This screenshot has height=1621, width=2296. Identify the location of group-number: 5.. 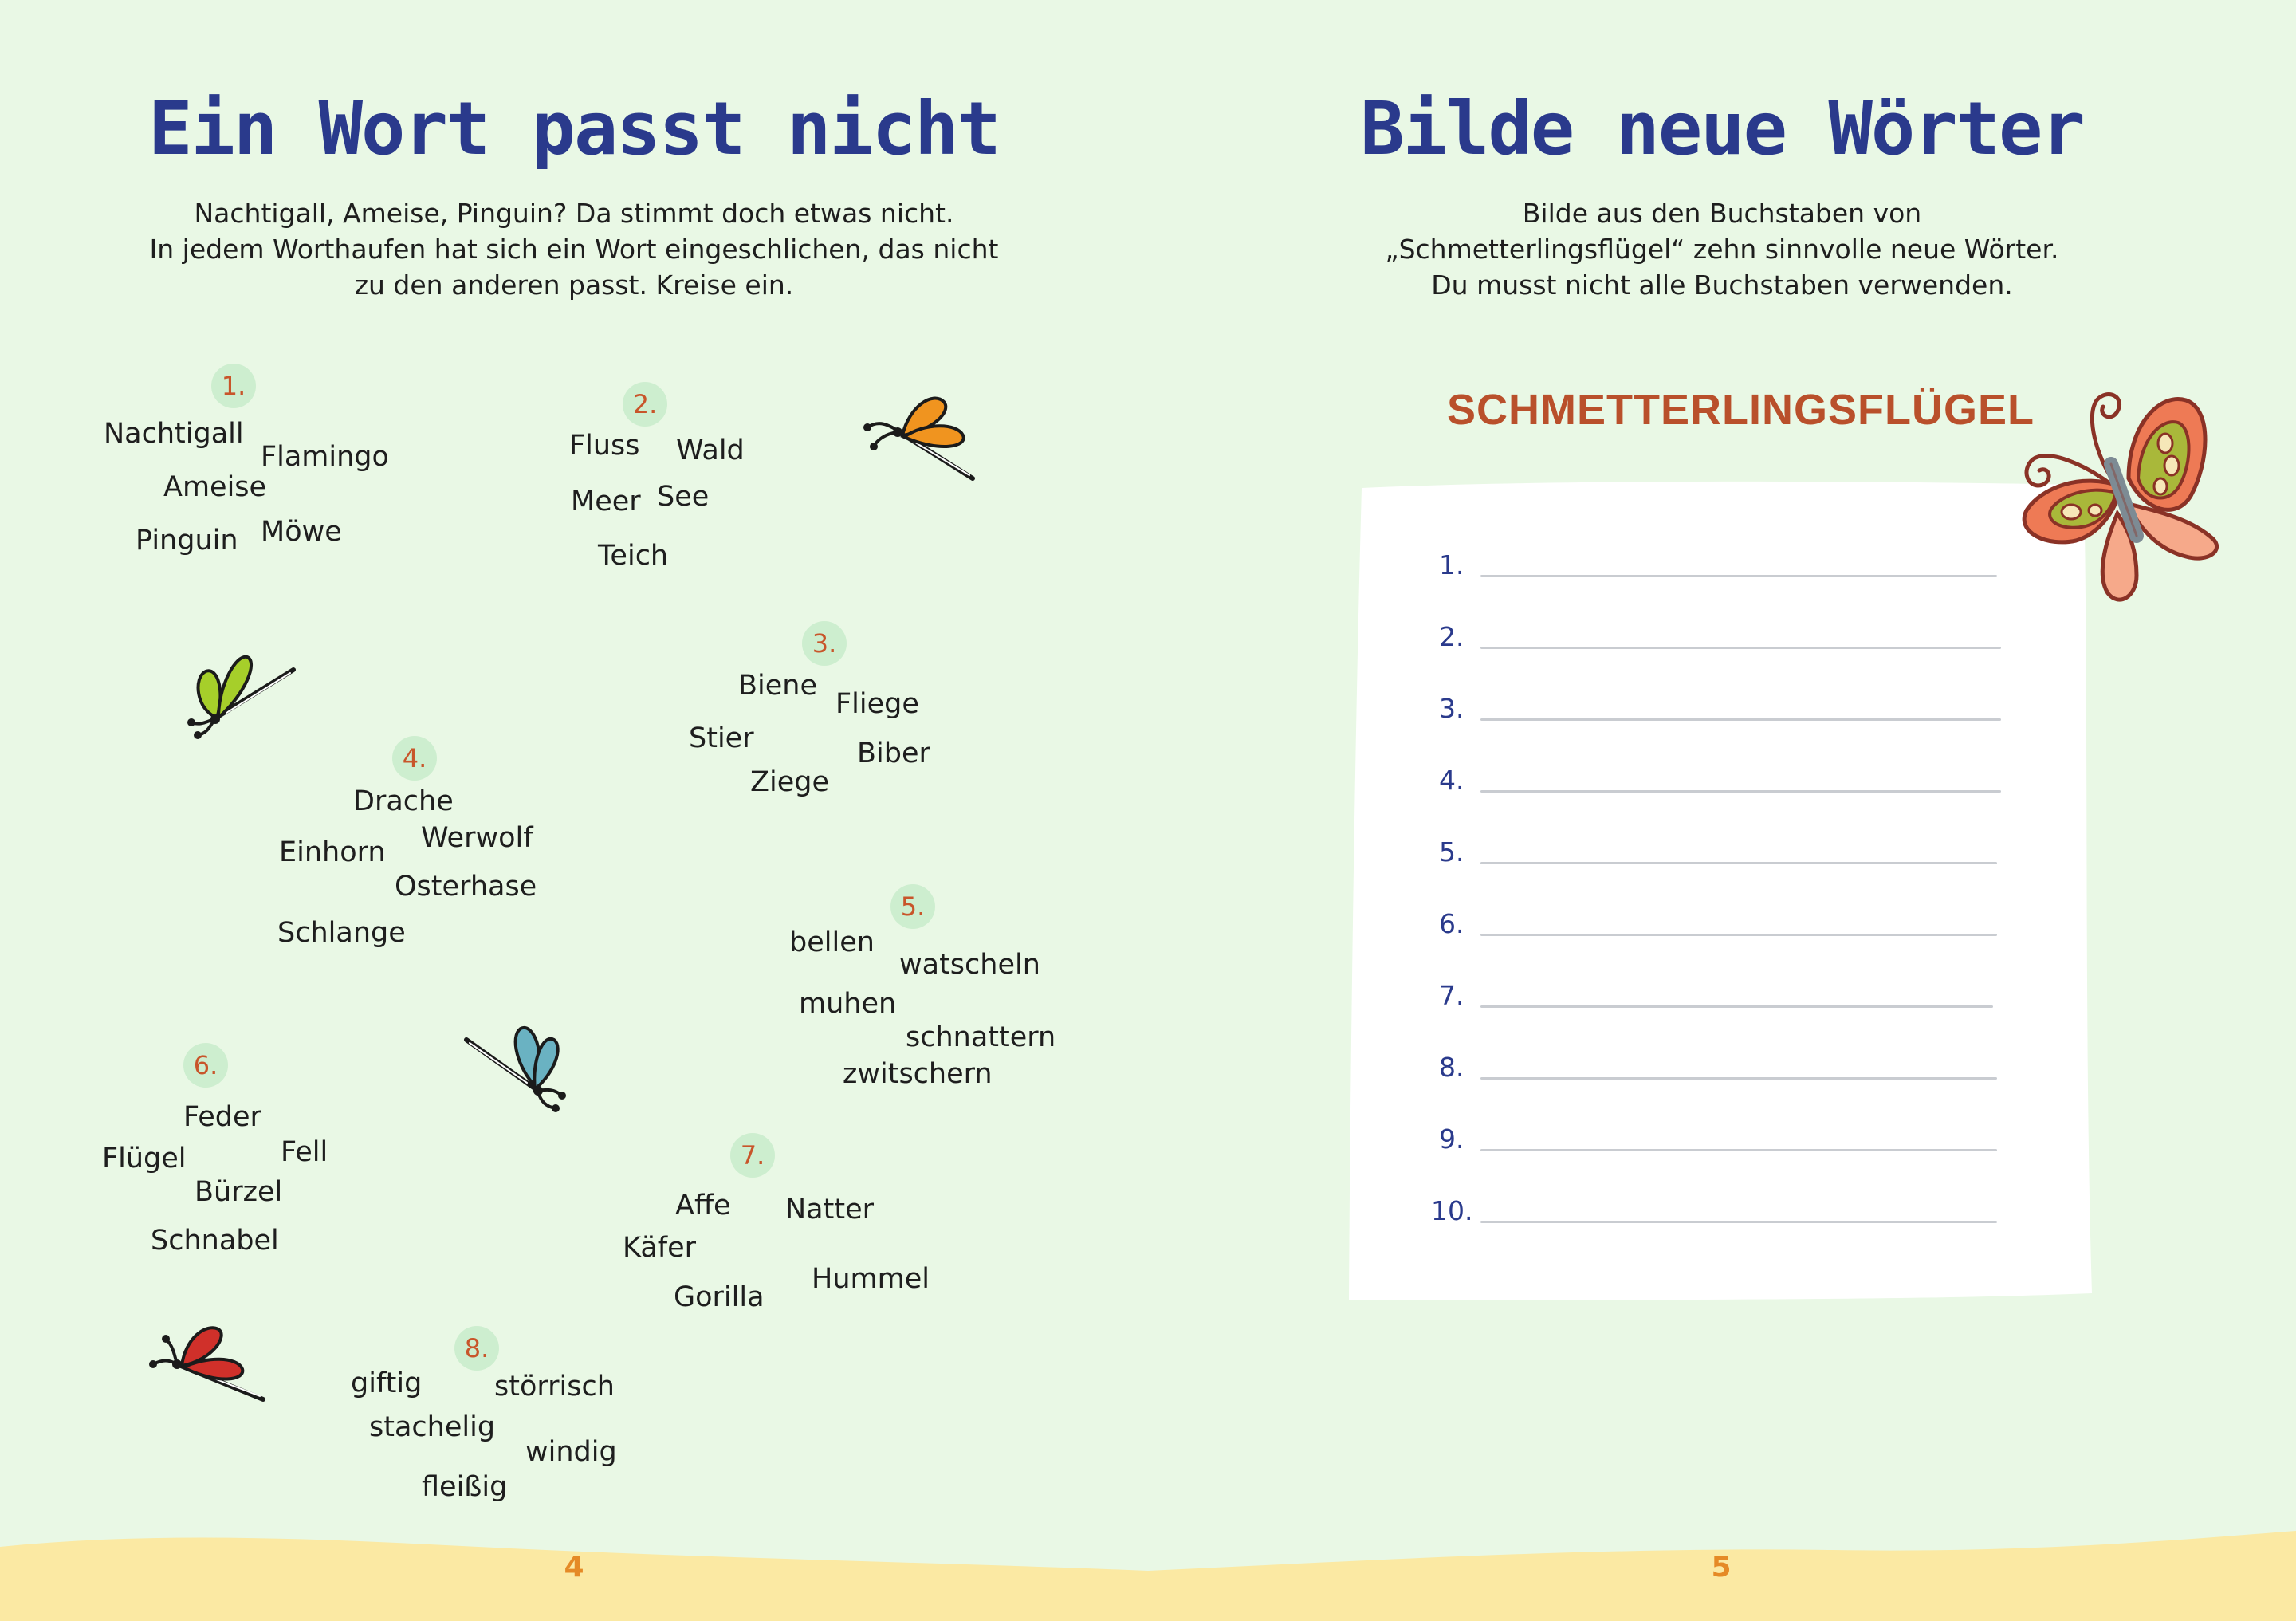
(912, 906).